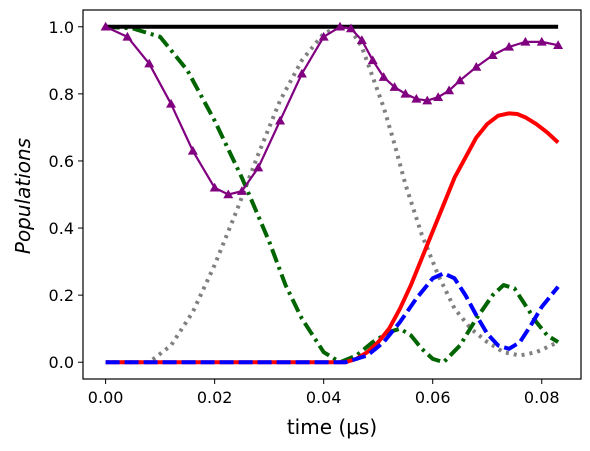 This screenshot has width=590, height=451. I want to click on y-tick-label: 0.8, so click(61, 94).